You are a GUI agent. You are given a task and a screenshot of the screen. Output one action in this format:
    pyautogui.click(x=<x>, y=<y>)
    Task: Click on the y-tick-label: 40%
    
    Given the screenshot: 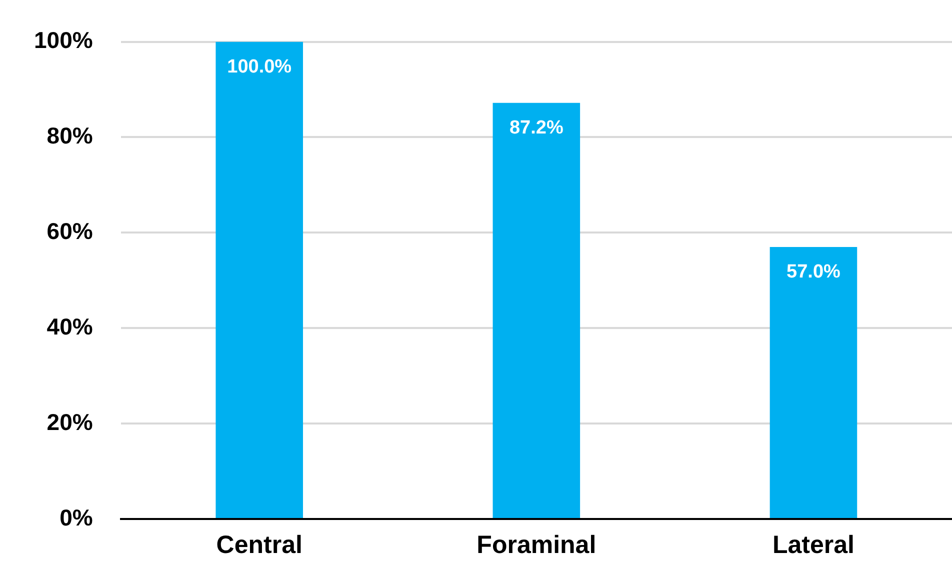 What is the action you would take?
    pyautogui.click(x=69, y=326)
    